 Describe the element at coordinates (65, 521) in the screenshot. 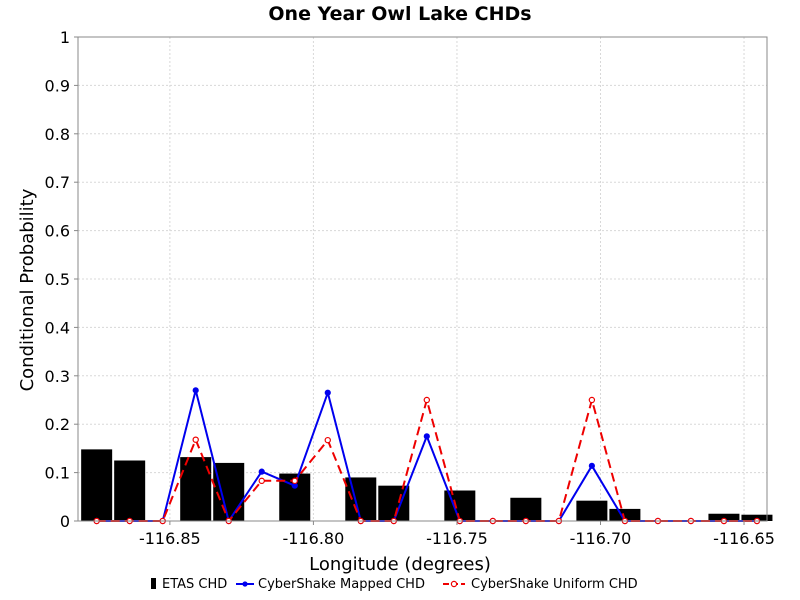

I see `y-tick-label-0: 0` at that location.